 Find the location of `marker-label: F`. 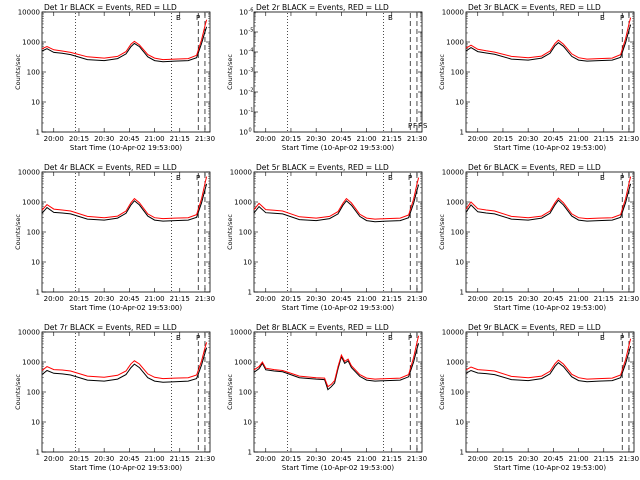

marker-label: F is located at coordinates (415, 126).